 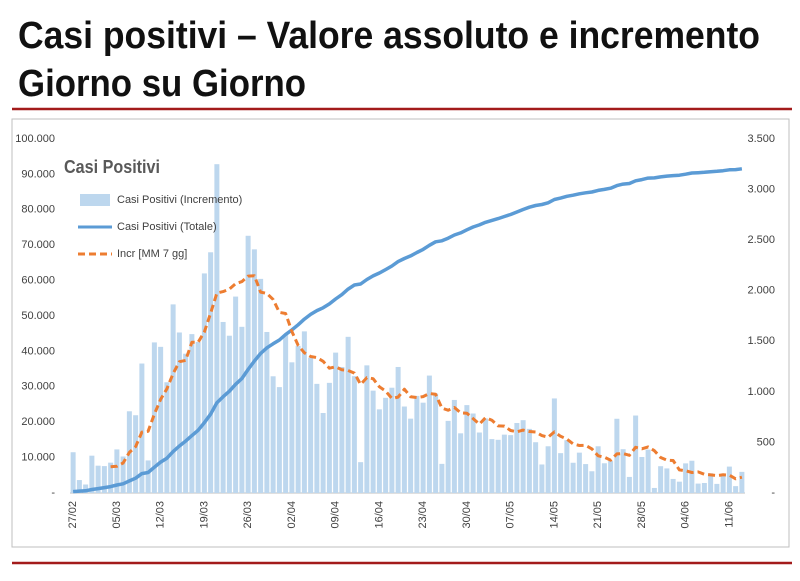 What do you see at coordinates (161, 515) in the screenshot?
I see `x-tick-label: 12/03` at bounding box center [161, 515].